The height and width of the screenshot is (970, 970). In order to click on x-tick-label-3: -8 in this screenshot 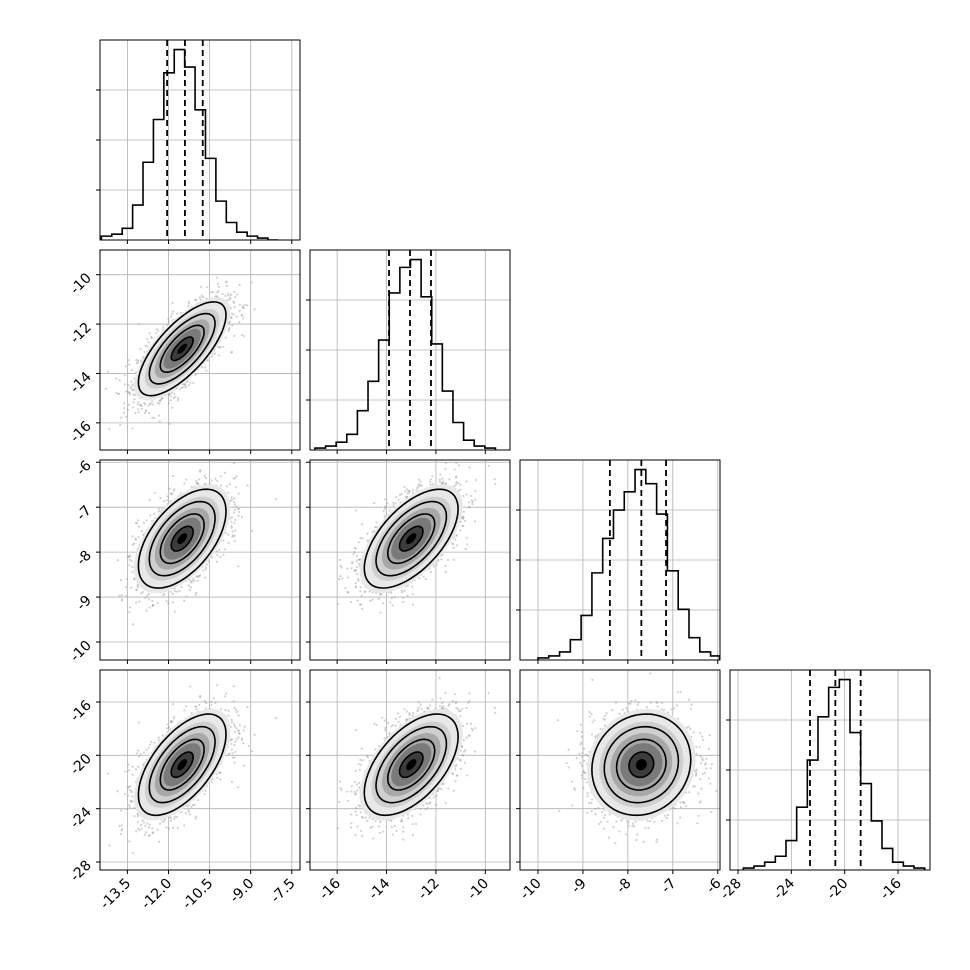, I will do `click(624, 886)`.